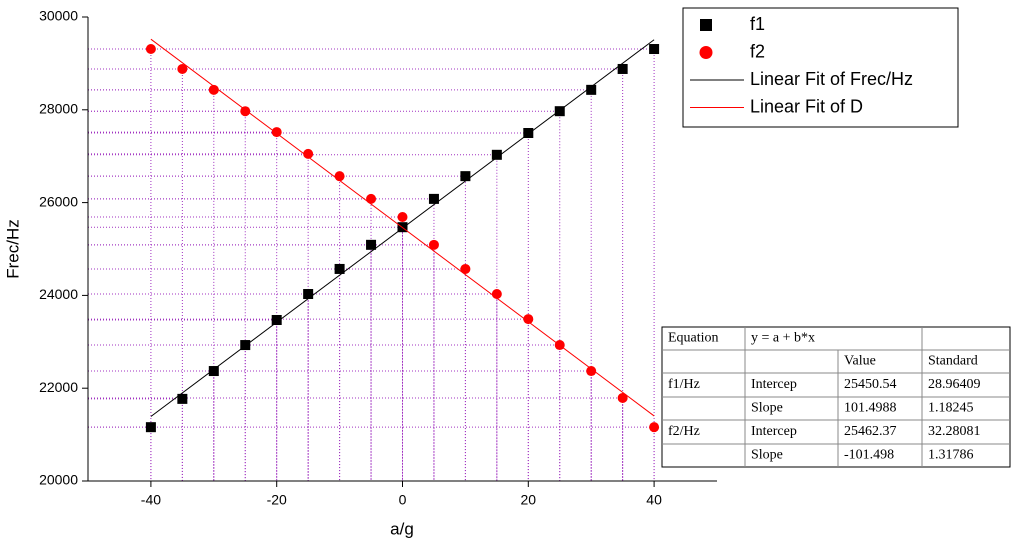 This screenshot has height=545, width=1024. What do you see at coordinates (869, 455) in the screenshot?
I see `table-cell: -101.498` at bounding box center [869, 455].